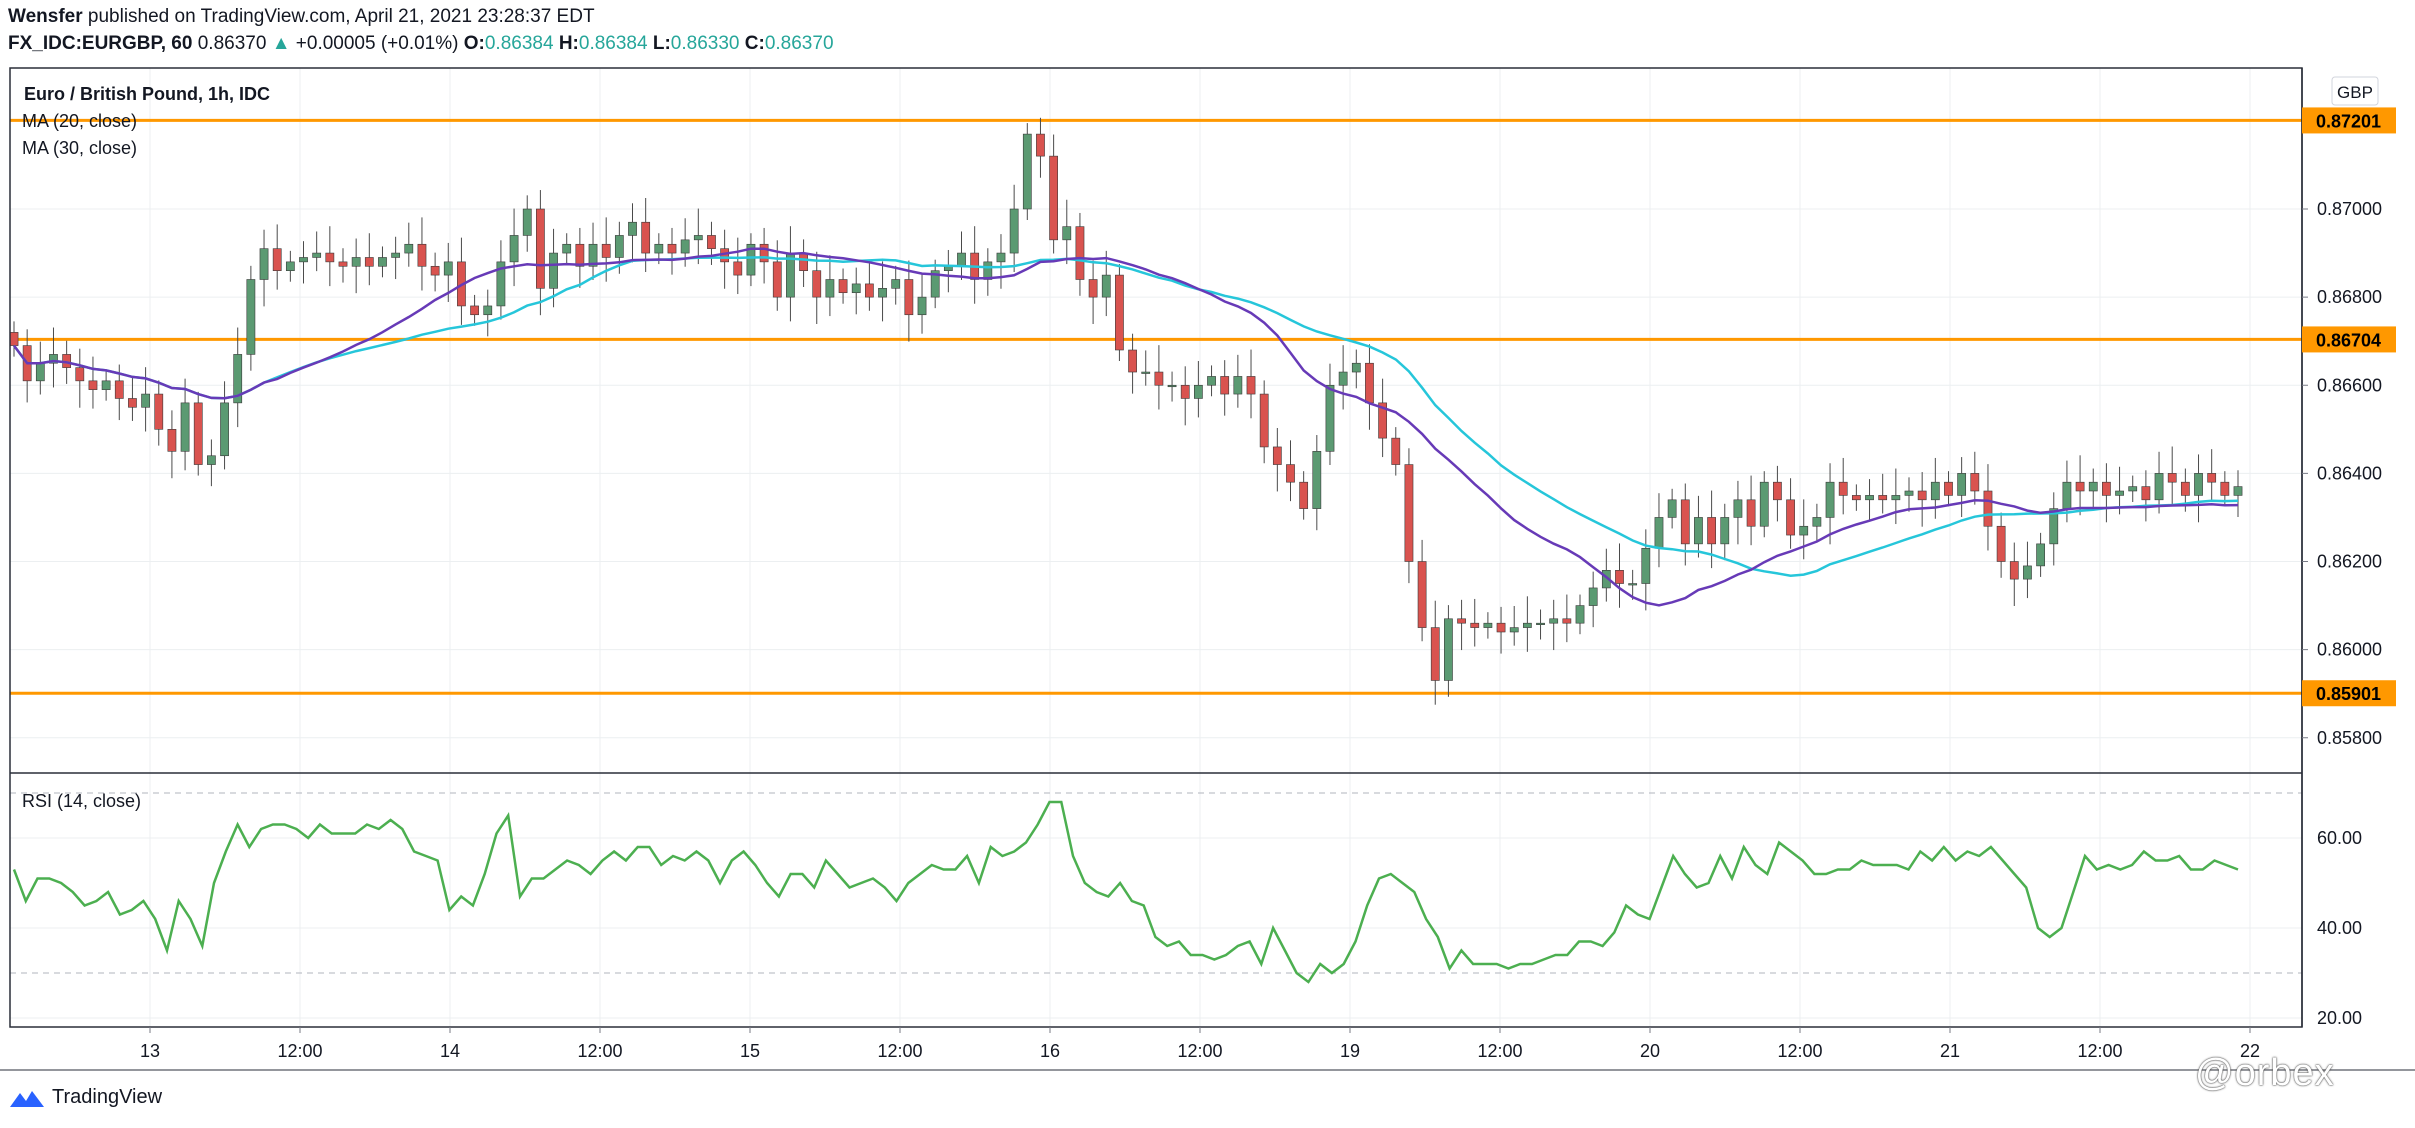  I want to click on close-value: 0.86370, so click(799, 43).